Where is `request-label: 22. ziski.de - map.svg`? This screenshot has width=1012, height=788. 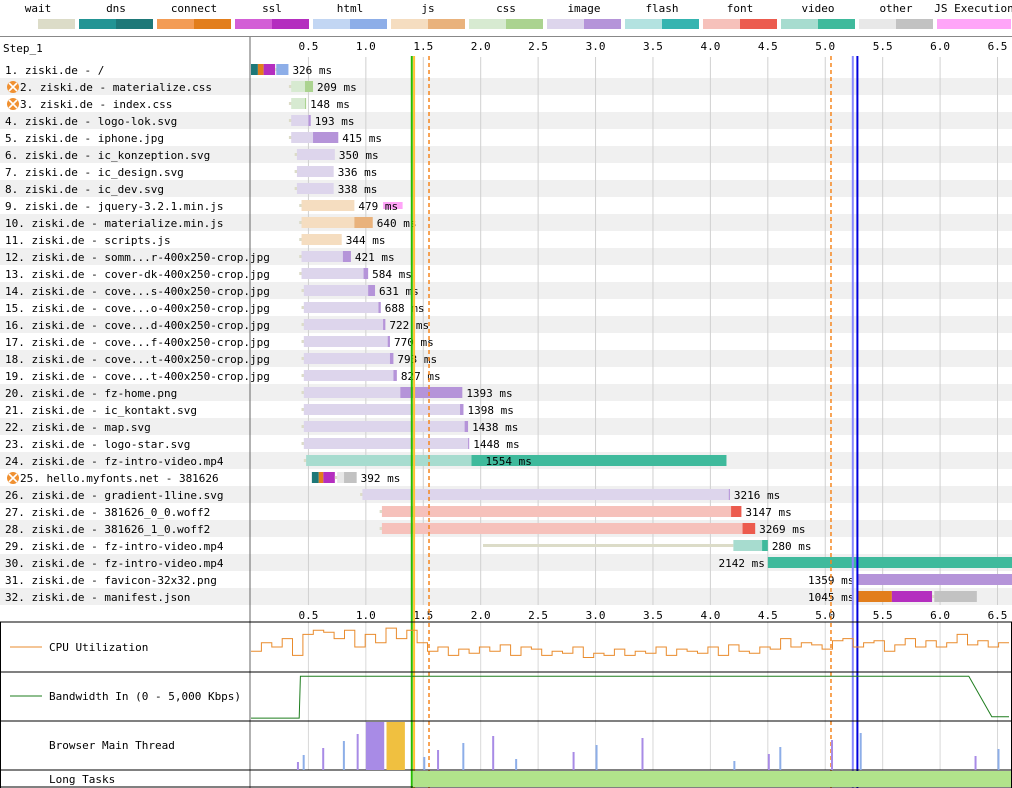 request-label: 22. ziski.de - map.svg is located at coordinates (78, 427).